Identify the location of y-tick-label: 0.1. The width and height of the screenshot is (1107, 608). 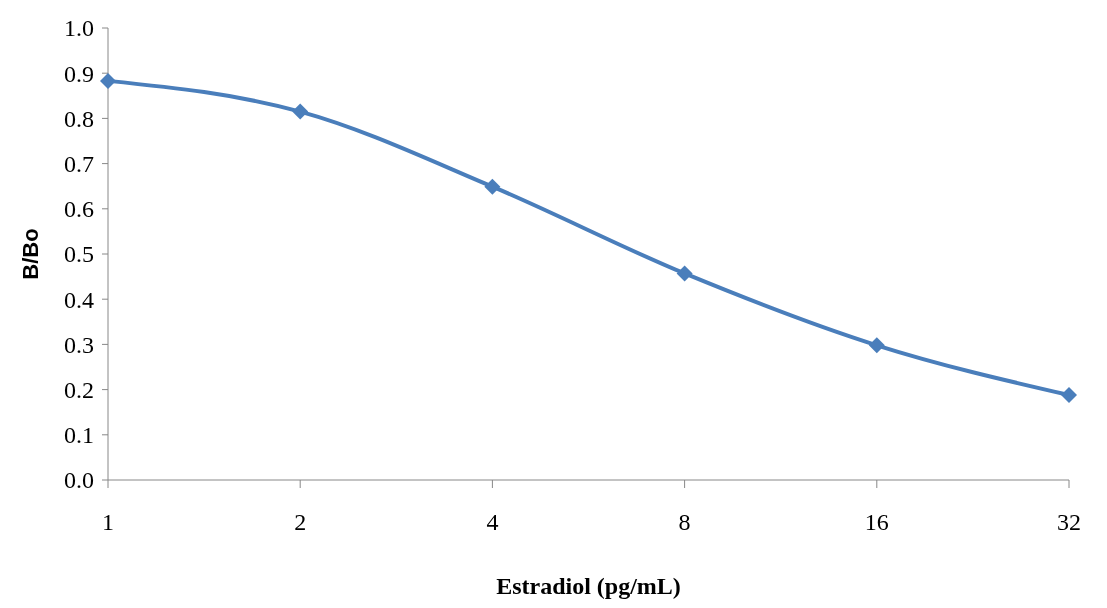
(79, 435).